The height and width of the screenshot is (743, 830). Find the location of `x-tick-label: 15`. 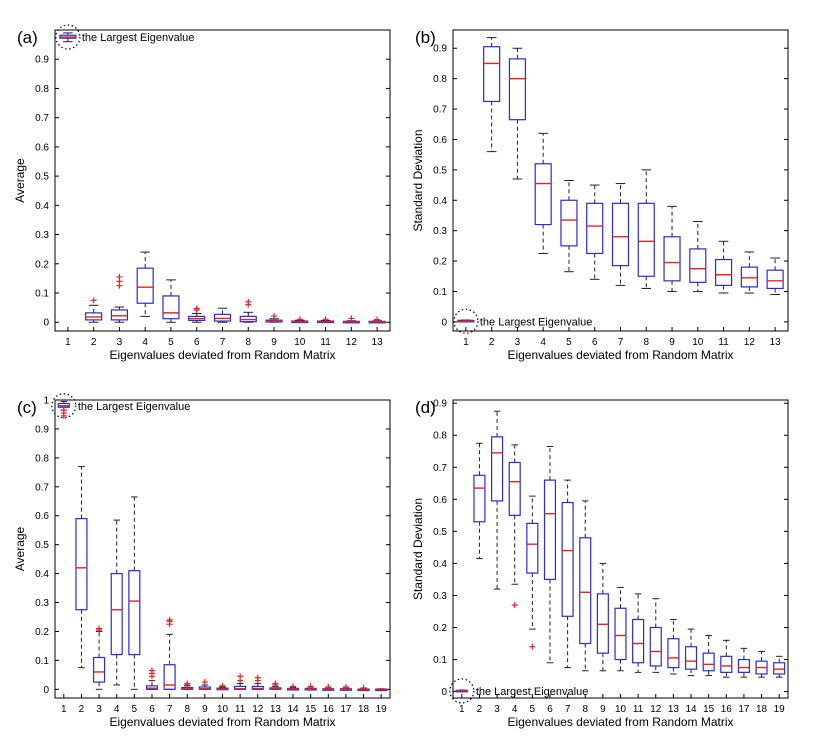

x-tick-label: 15 is located at coordinates (709, 709).